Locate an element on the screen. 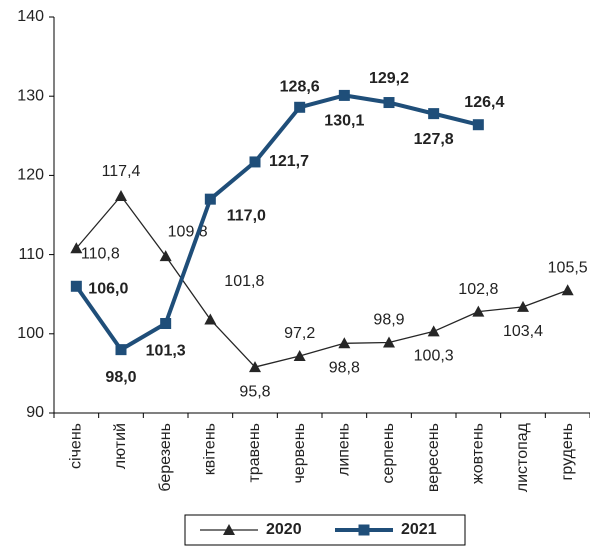  data-label: 110,8 is located at coordinates (100, 253).